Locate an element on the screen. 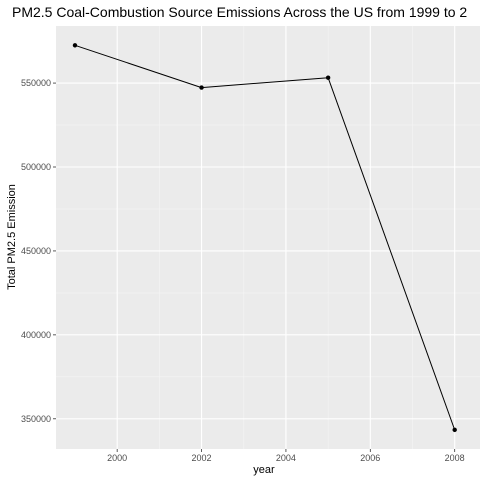 The height and width of the screenshot is (485, 480). x-axis: 2000 2002 2004 2006 2008 is located at coordinates (286, 456).